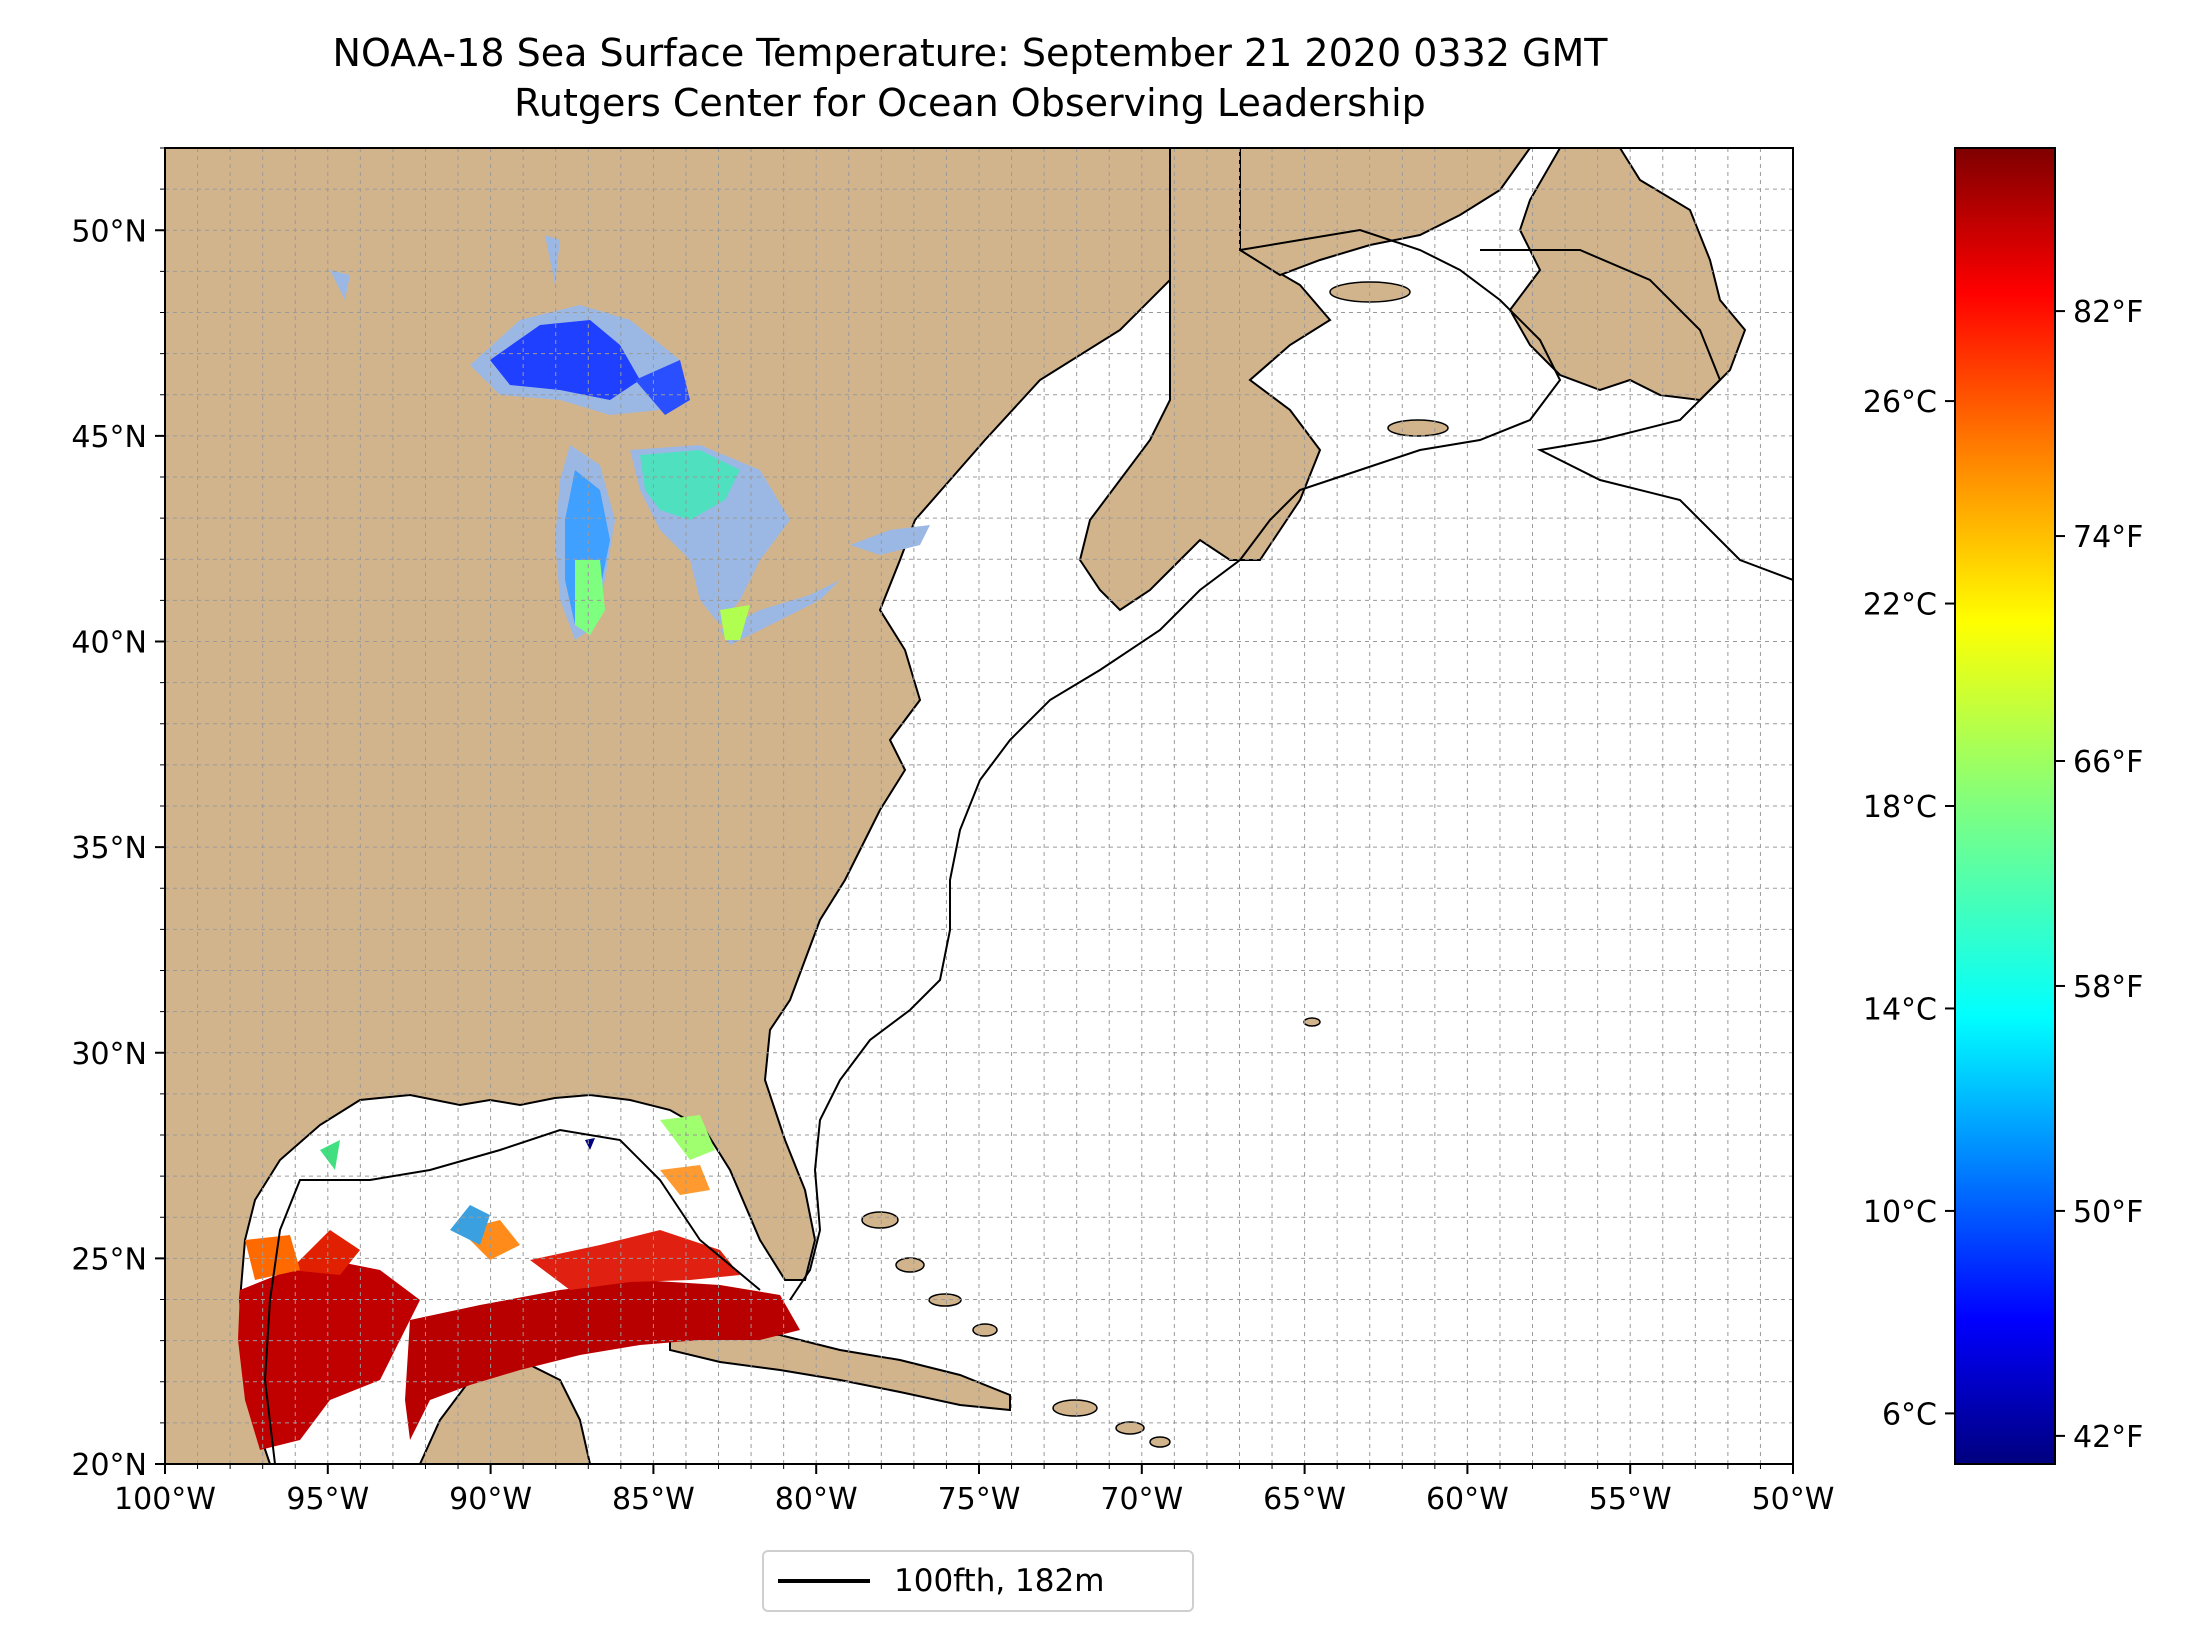 This screenshot has height=1647, width=2201. What do you see at coordinates (1900, 402) in the screenshot?
I see `celsius-tick-label: 26°C` at bounding box center [1900, 402].